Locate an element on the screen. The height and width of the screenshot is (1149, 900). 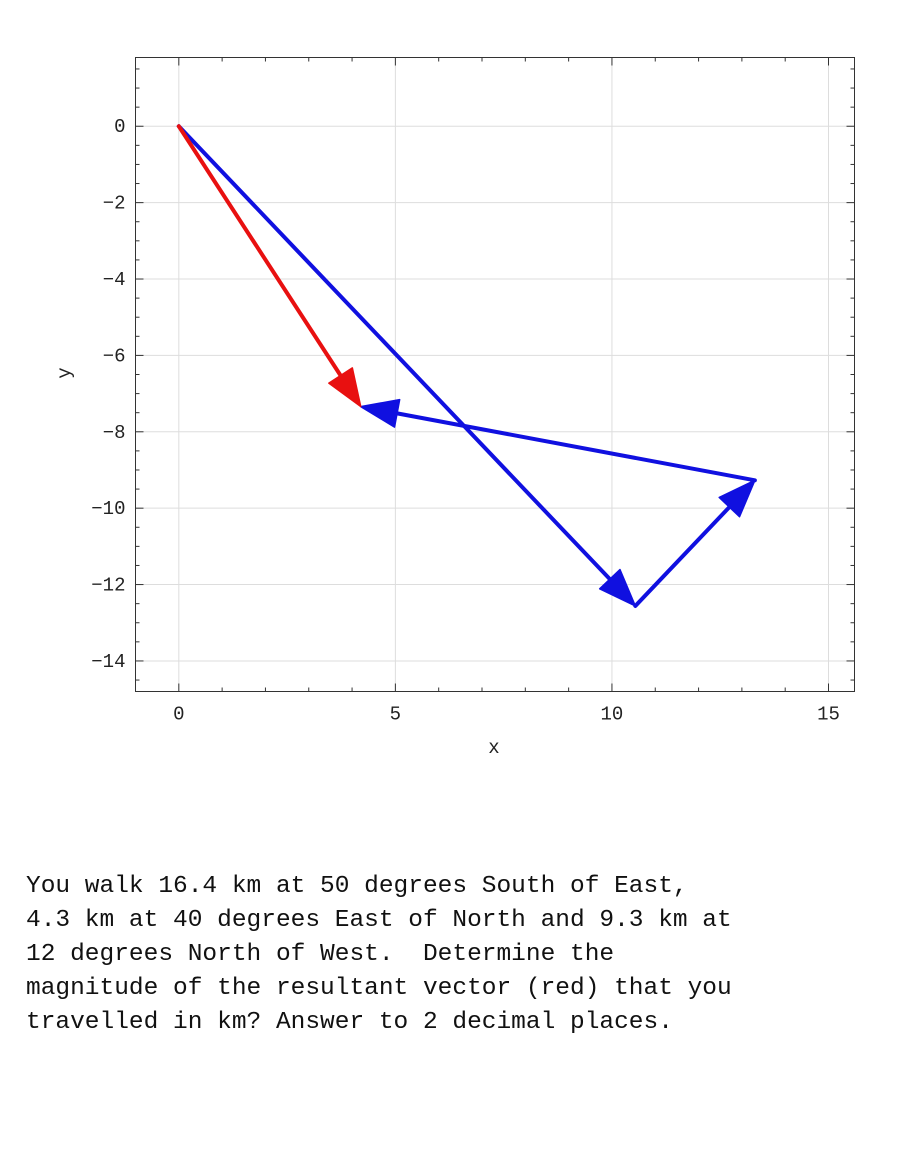
y-tick-label: −10 is located at coordinates (108, 509).